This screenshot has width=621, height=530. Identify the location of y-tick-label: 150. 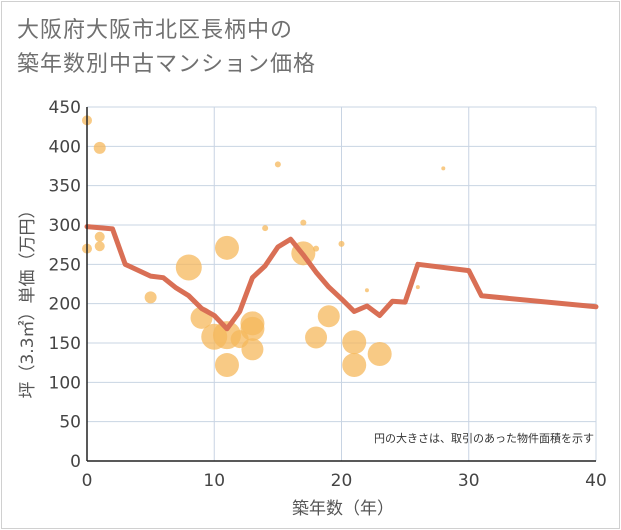
(65, 344).